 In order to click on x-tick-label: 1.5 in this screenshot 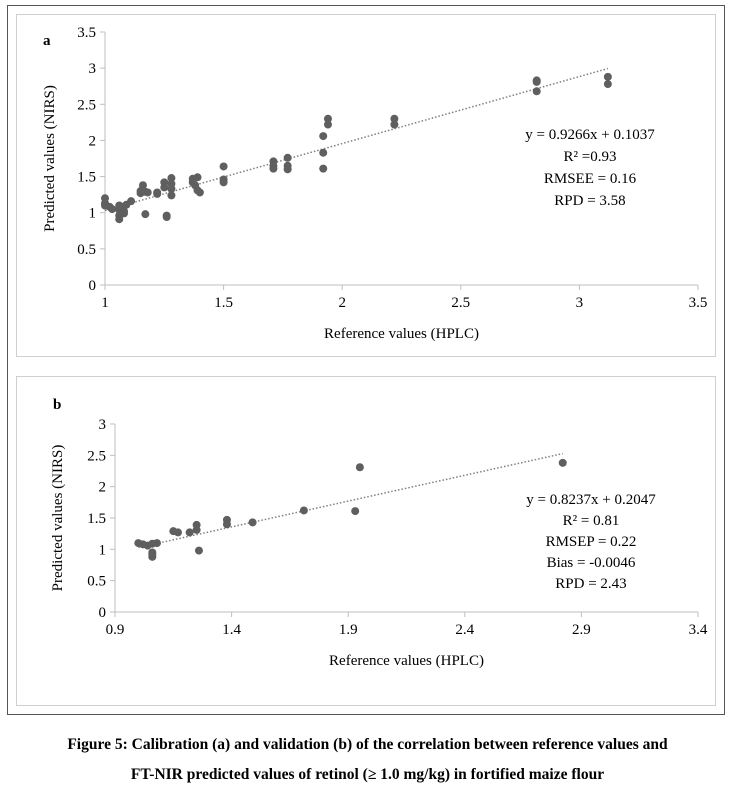, I will do `click(223, 303)`.